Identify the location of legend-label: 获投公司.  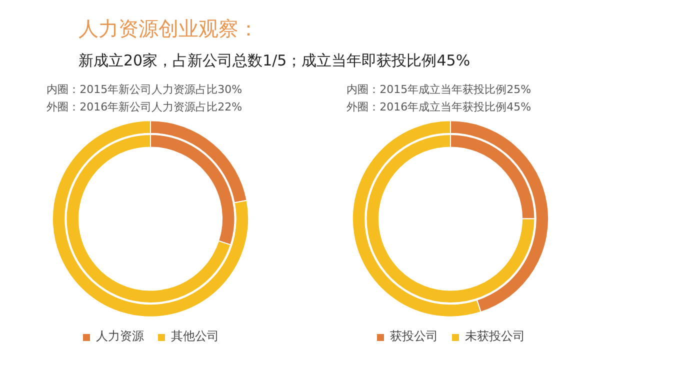
(414, 336).